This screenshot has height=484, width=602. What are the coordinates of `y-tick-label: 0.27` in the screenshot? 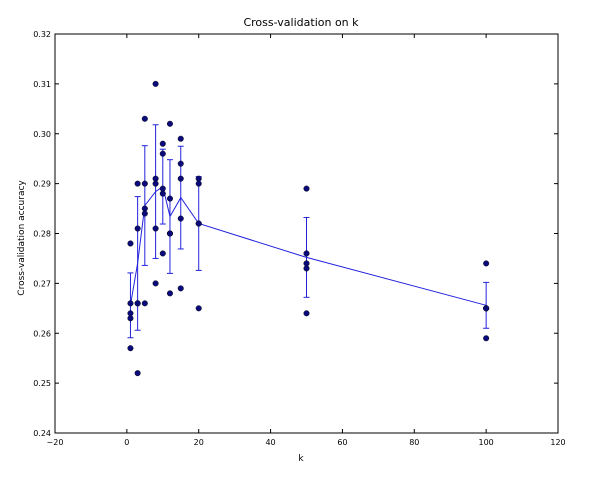 It's located at (42, 283).